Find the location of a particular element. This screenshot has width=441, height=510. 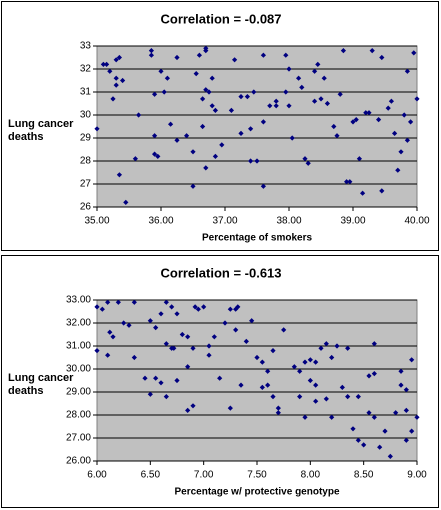

x-tick-label: 6.00 is located at coordinates (97, 475).